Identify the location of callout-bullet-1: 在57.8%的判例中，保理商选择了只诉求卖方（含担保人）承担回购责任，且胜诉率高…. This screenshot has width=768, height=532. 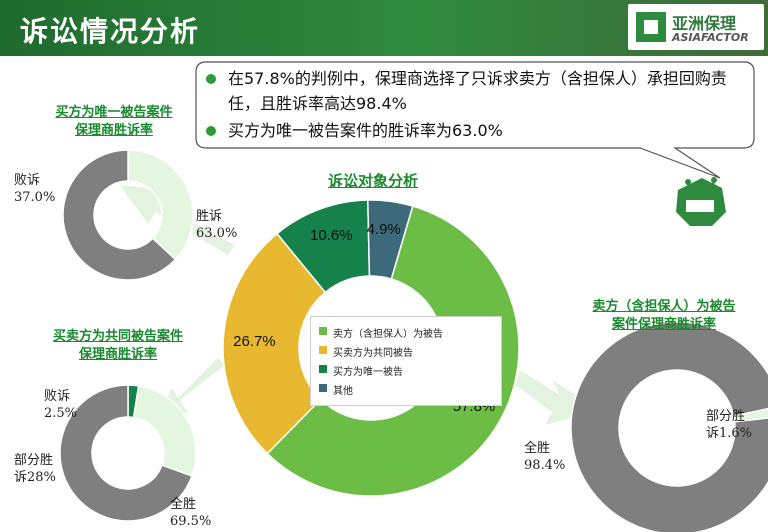
(470, 91).